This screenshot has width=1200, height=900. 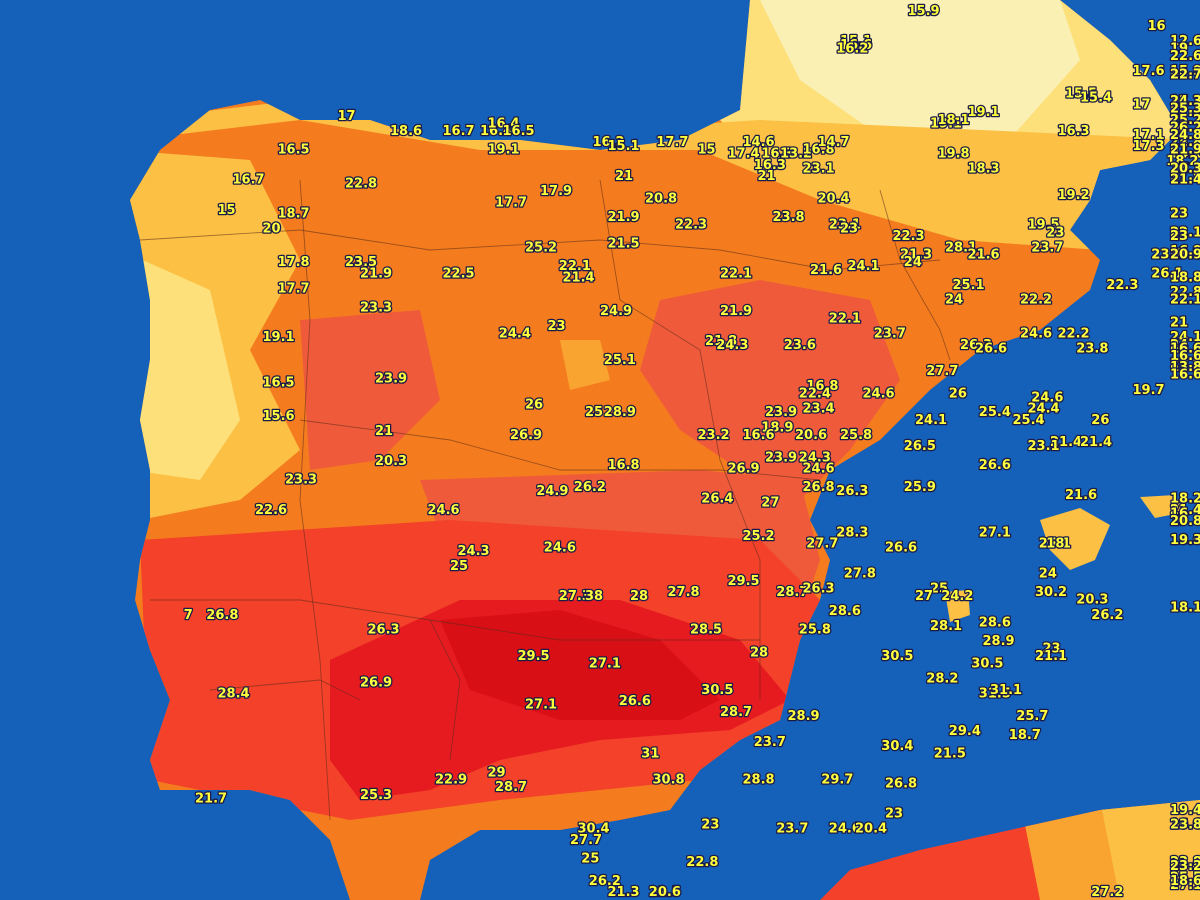 What do you see at coordinates (590, 859) in the screenshot?
I see `station-temperature-label: 25` at bounding box center [590, 859].